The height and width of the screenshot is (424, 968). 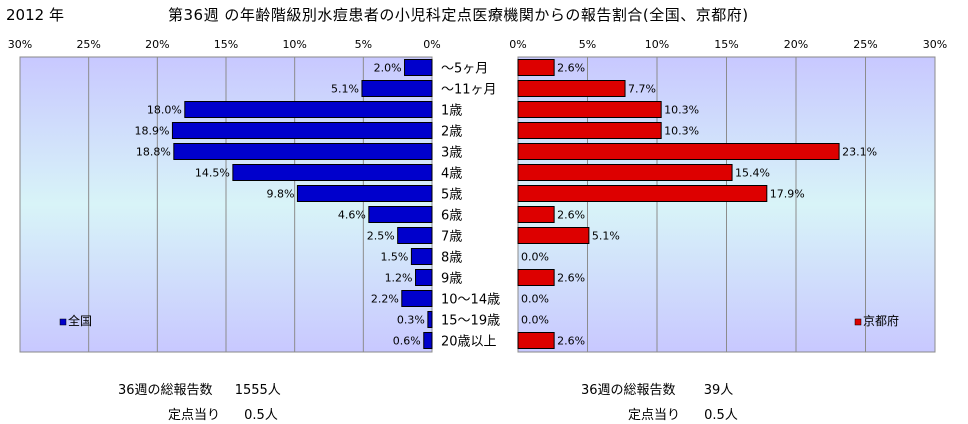 What do you see at coordinates (718, 390) in the screenshot?
I see `kyoto-total-value: 39人` at bounding box center [718, 390].